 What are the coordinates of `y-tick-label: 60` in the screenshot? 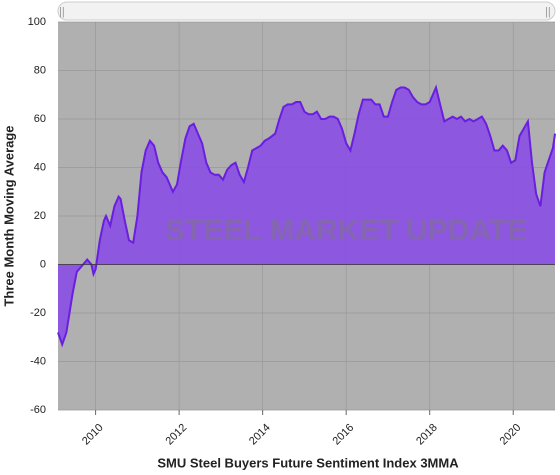 It's located at (40, 119).